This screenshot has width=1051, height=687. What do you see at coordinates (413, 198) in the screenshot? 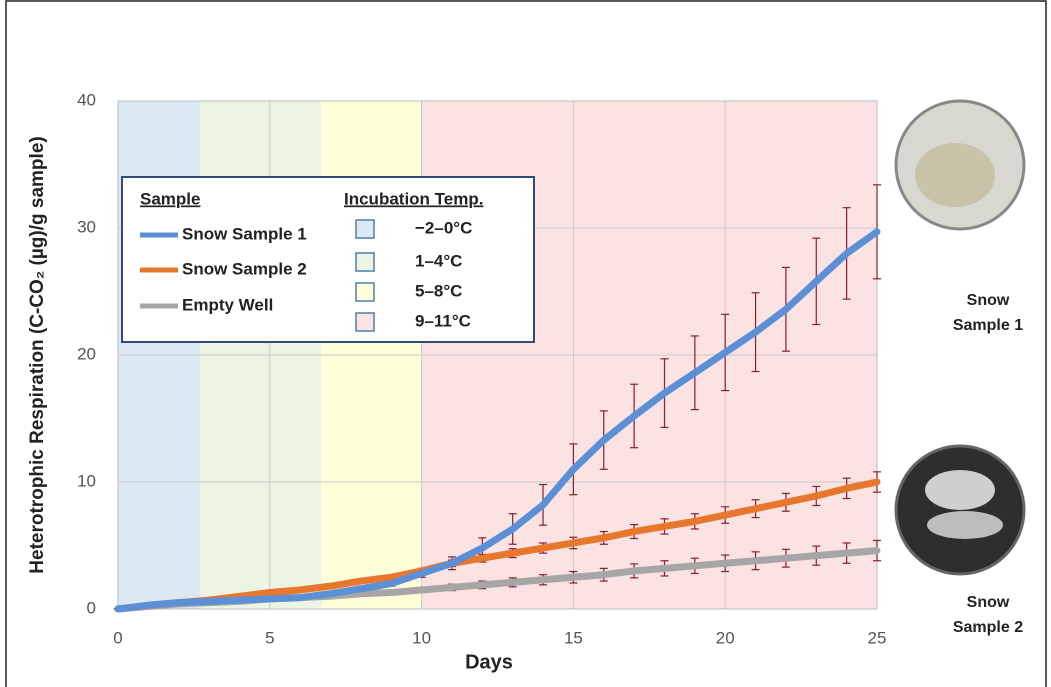
I see `legend-title: Incubation Temp.` at bounding box center [413, 198].